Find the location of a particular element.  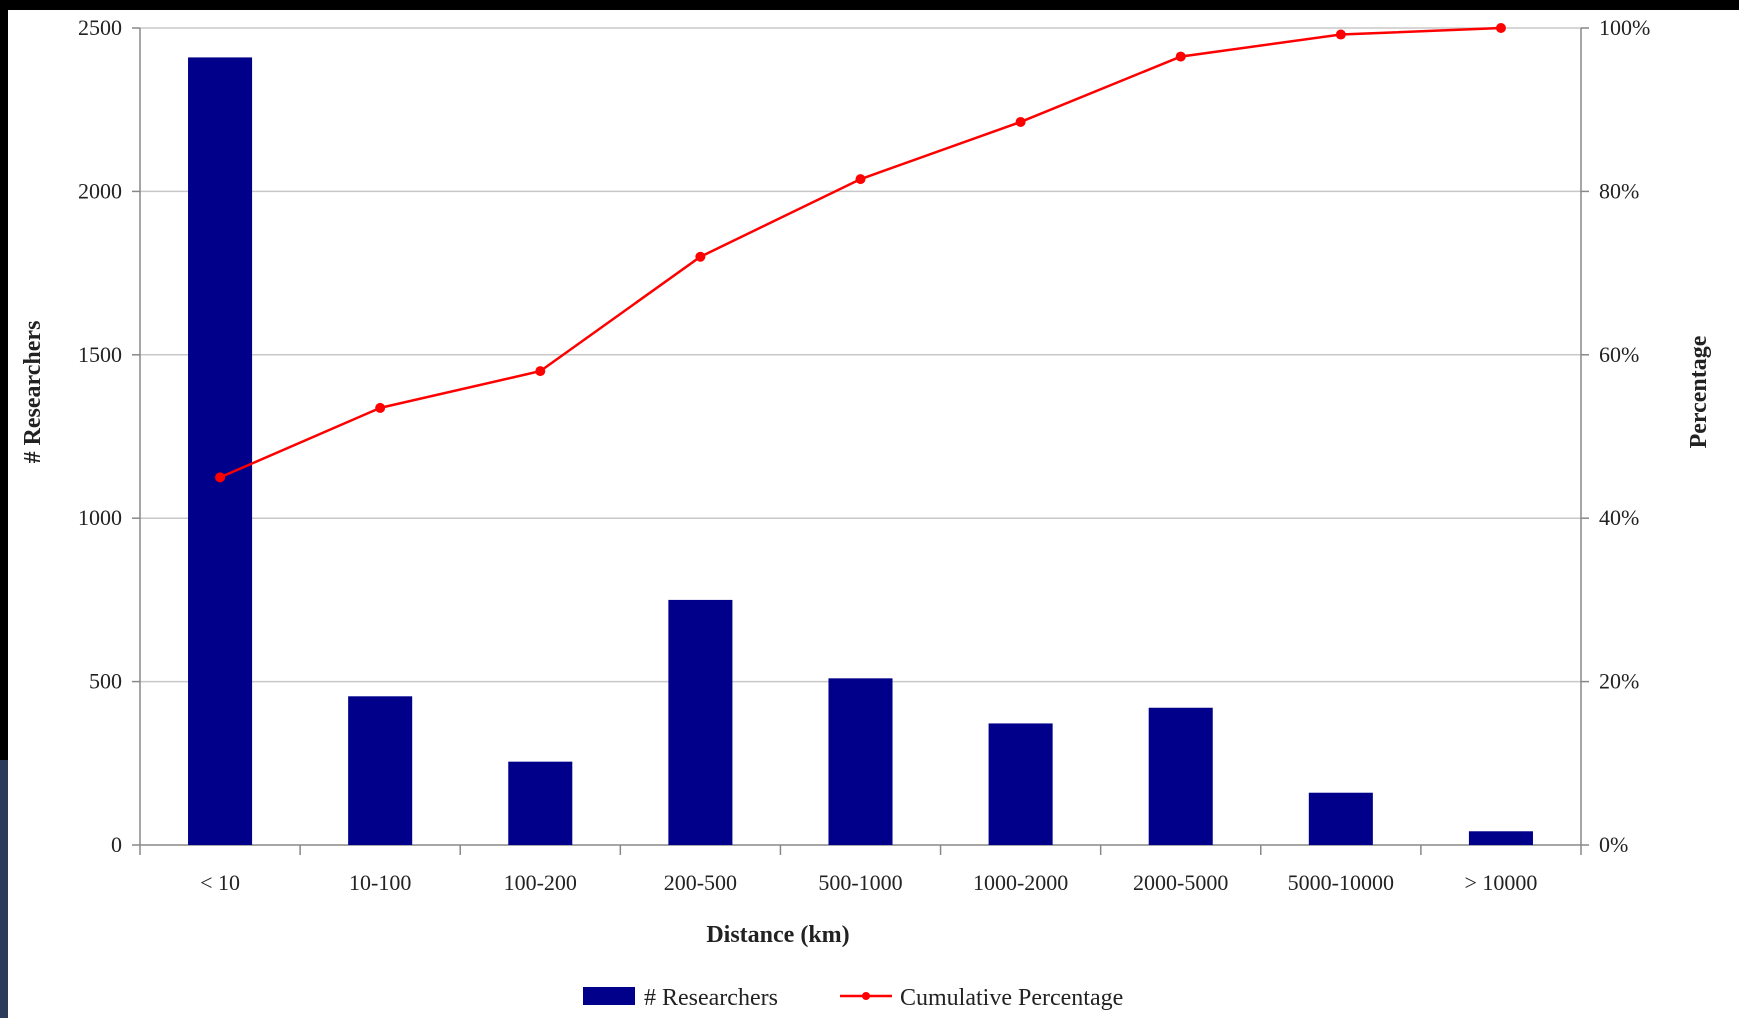

y-tick-label: 2500 is located at coordinates (100, 27).